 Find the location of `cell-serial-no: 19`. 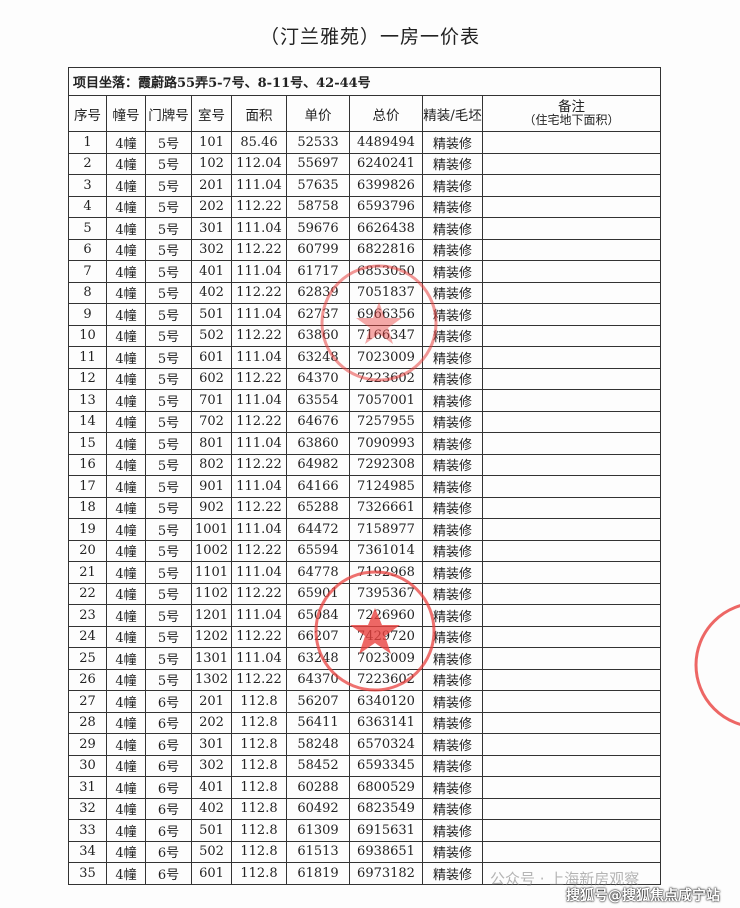

cell-serial-no: 19 is located at coordinates (87, 529).